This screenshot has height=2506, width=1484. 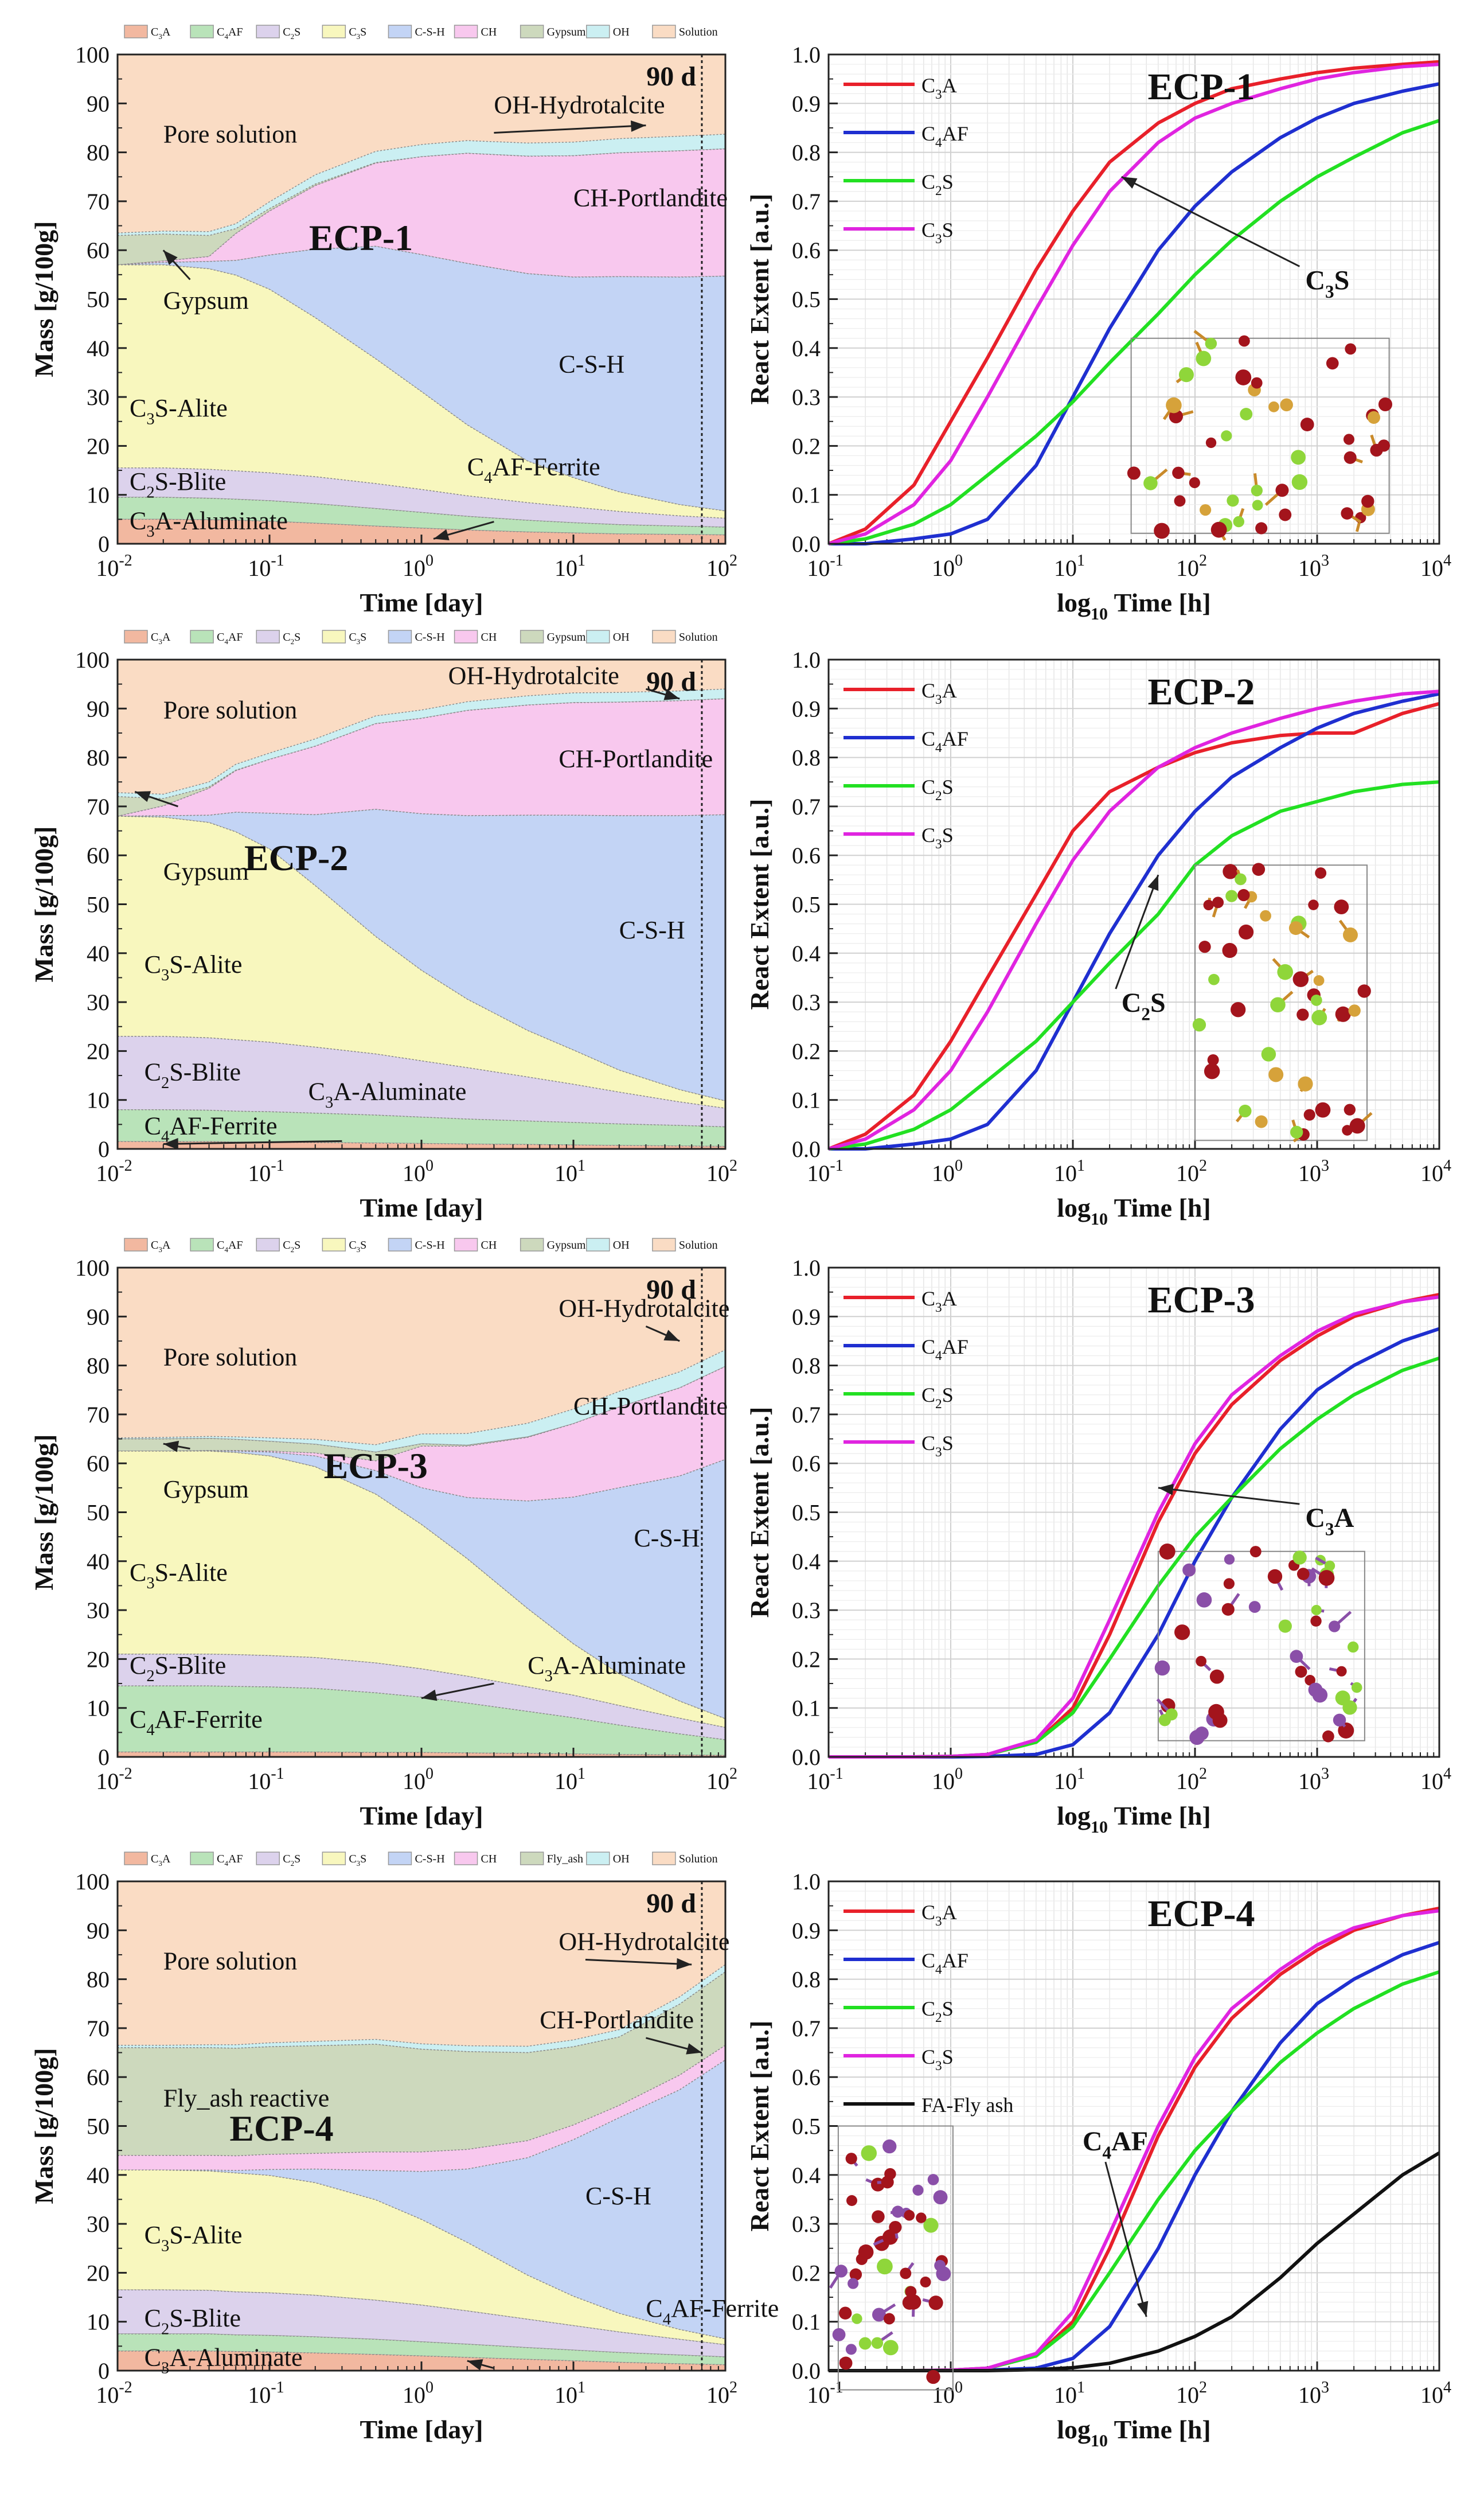 I want to click on legend-entry: Solution, so click(x=699, y=637).